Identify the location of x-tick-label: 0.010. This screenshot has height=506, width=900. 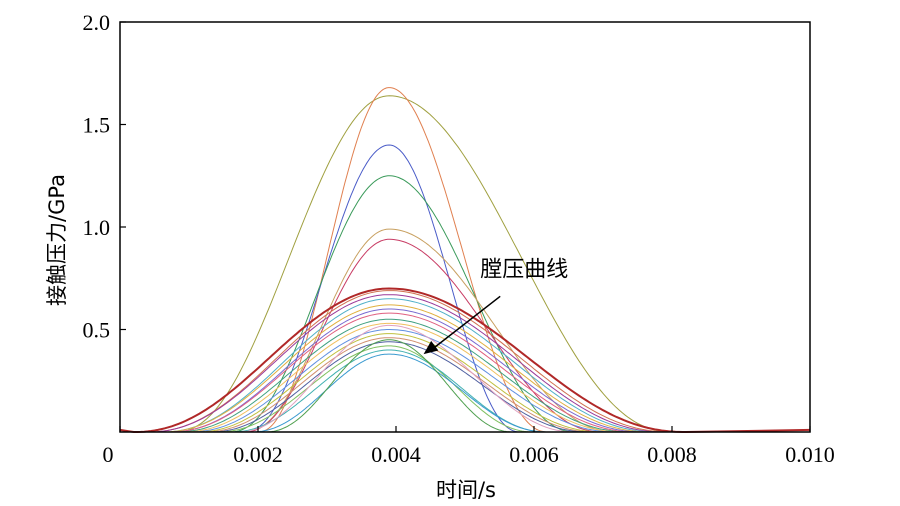
(810, 454).